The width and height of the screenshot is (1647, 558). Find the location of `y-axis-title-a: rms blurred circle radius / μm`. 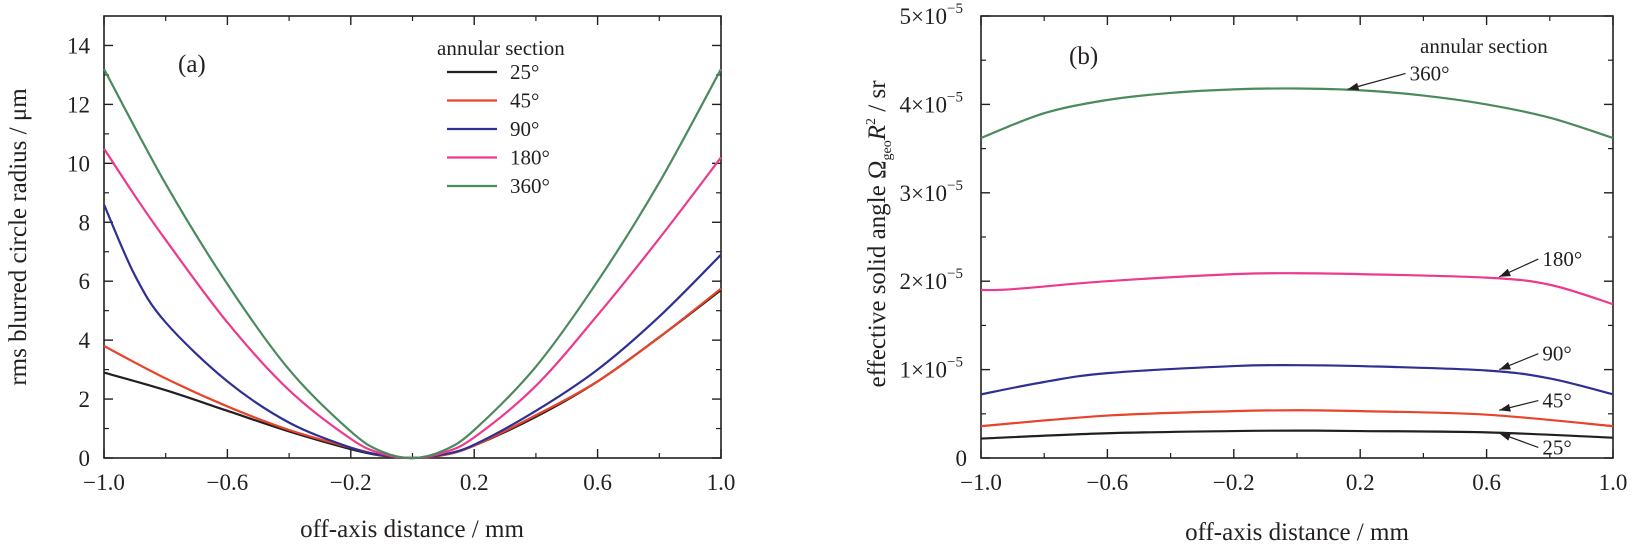

y-axis-title-a: rms blurred circle radius / μm is located at coordinates (18, 237).